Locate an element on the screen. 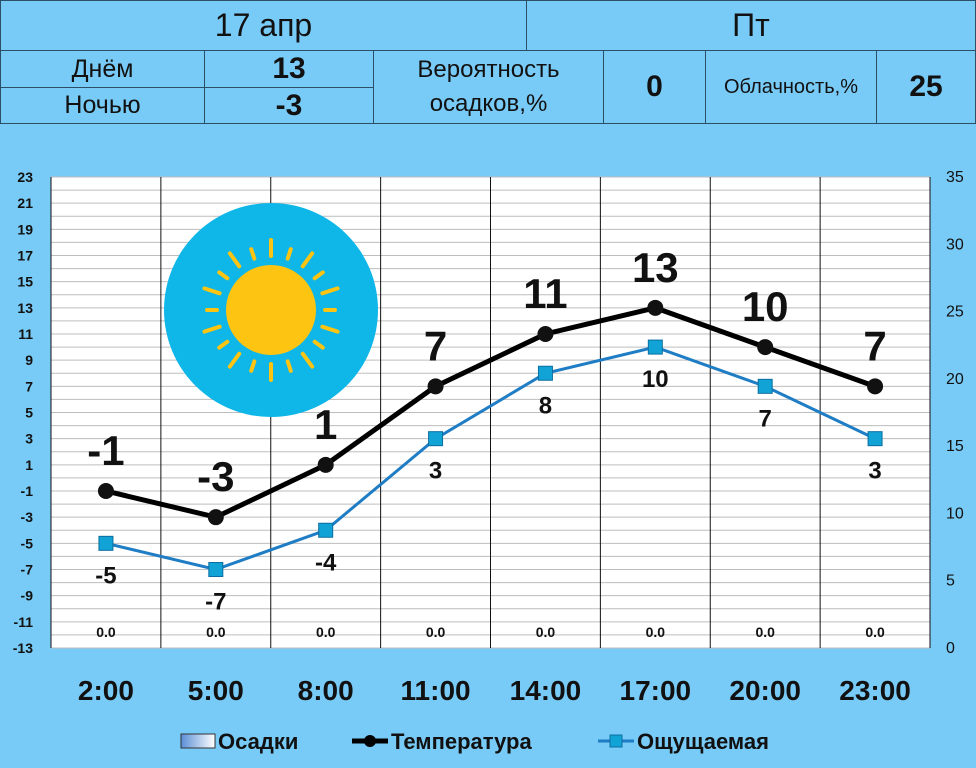 The width and height of the screenshot is (976, 768). day-label: Днём is located at coordinates (102, 69).